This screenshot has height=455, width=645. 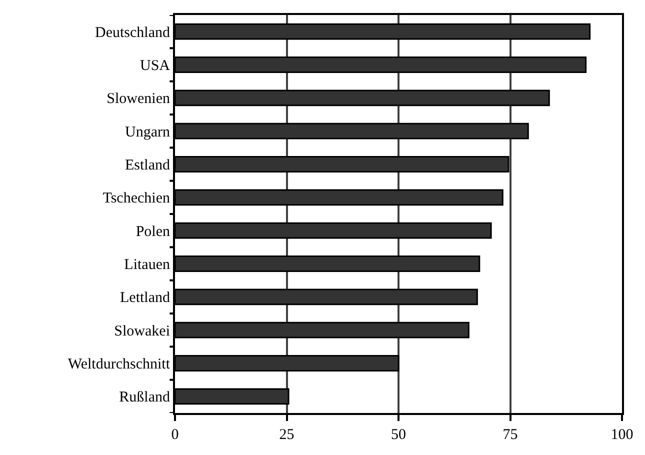 What do you see at coordinates (155, 66) in the screenshot?
I see `y-tick-label: USA` at bounding box center [155, 66].